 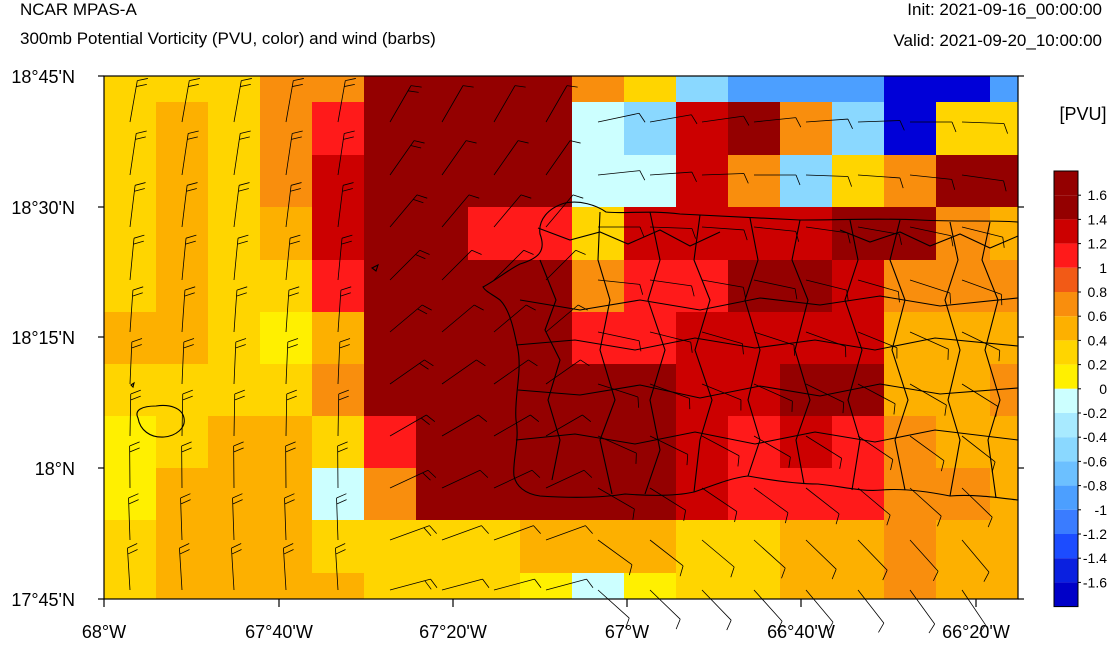 I want to click on colorbar-label: -1, so click(x=1101, y=510).